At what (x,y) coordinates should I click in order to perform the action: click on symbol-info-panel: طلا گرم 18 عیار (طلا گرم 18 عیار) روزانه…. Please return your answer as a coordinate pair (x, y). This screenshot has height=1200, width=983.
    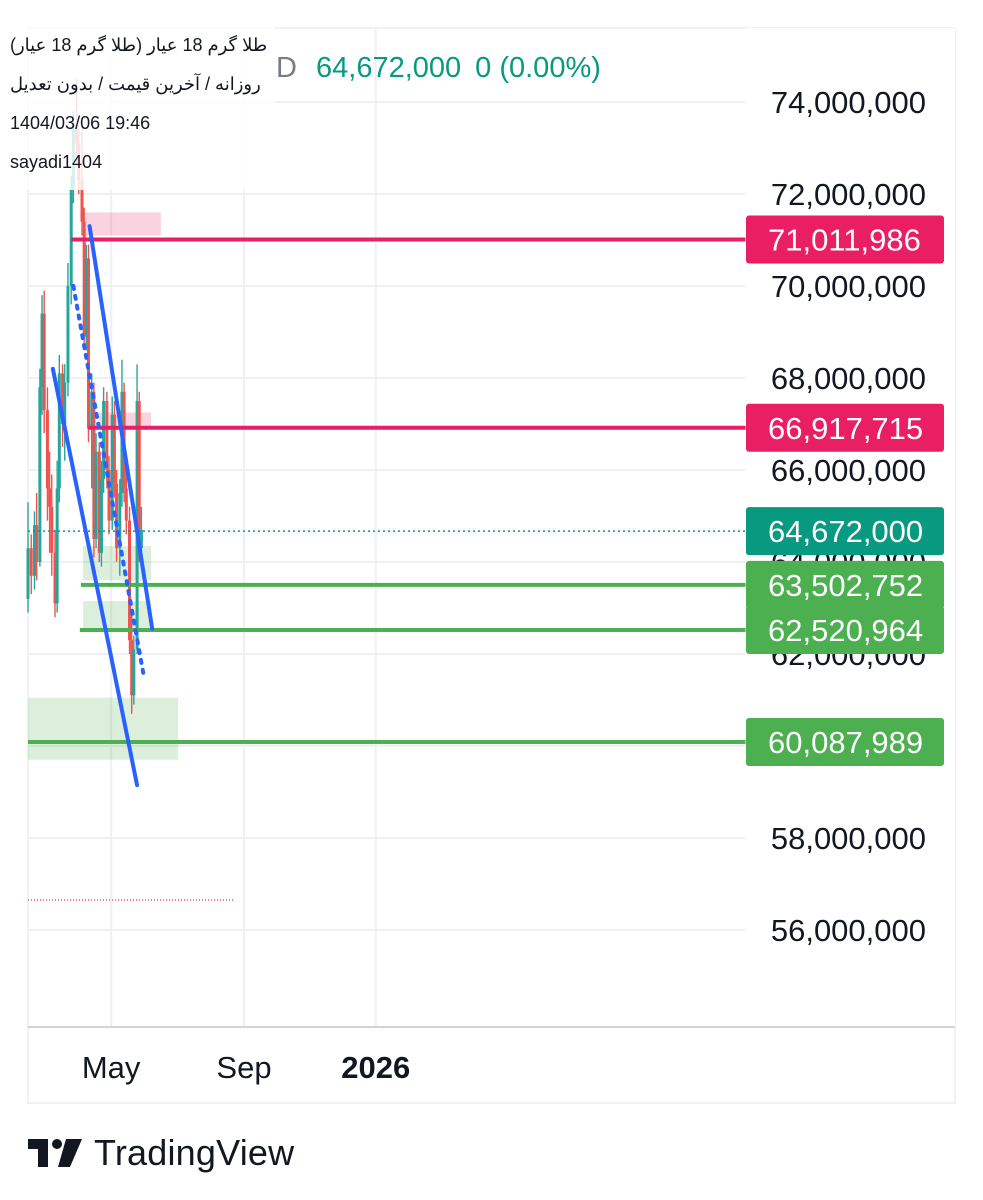
    Looking at the image, I should click on (138, 106).